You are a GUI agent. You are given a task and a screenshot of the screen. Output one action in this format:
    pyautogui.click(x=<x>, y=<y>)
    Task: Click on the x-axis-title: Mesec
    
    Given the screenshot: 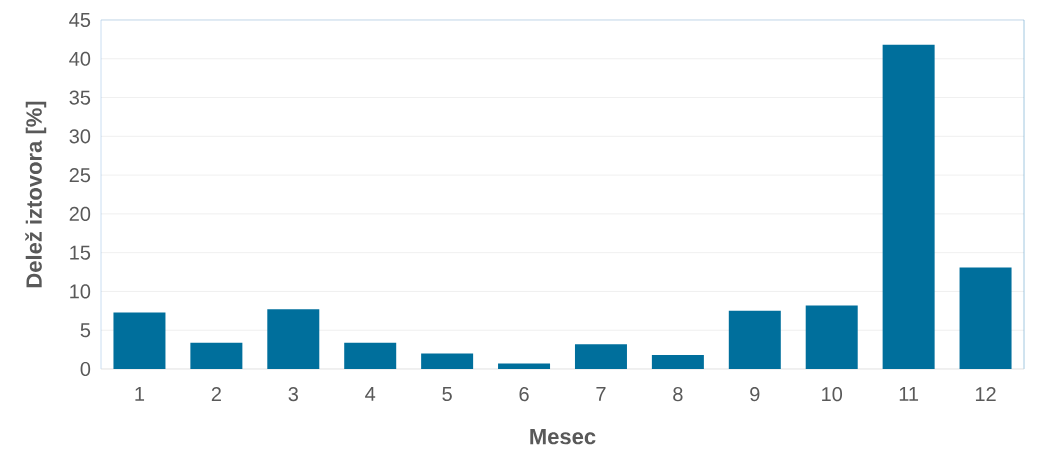 What is the action you would take?
    pyautogui.click(x=563, y=437)
    